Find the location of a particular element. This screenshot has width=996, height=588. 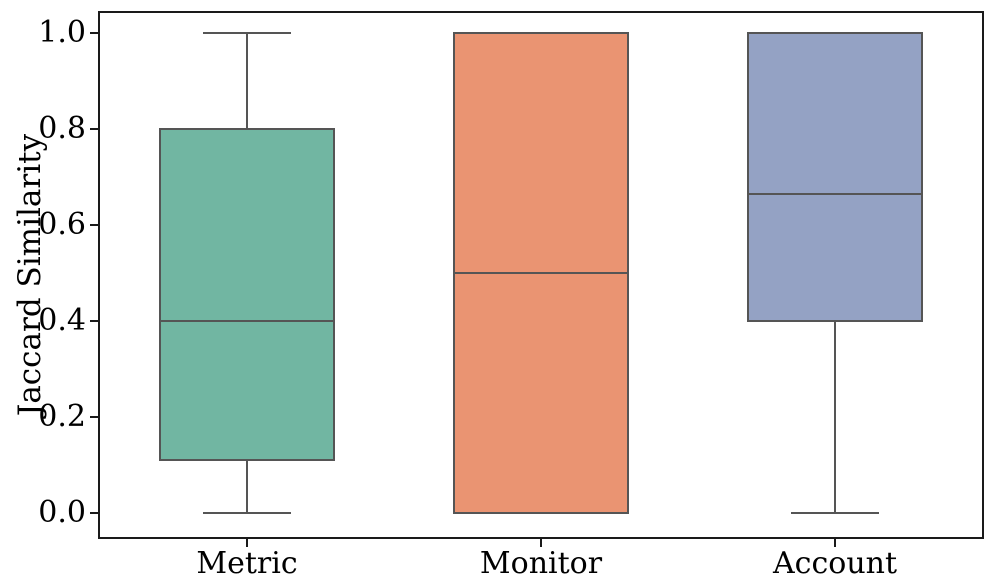

x-tick-label: Monitor is located at coordinates (541, 563).